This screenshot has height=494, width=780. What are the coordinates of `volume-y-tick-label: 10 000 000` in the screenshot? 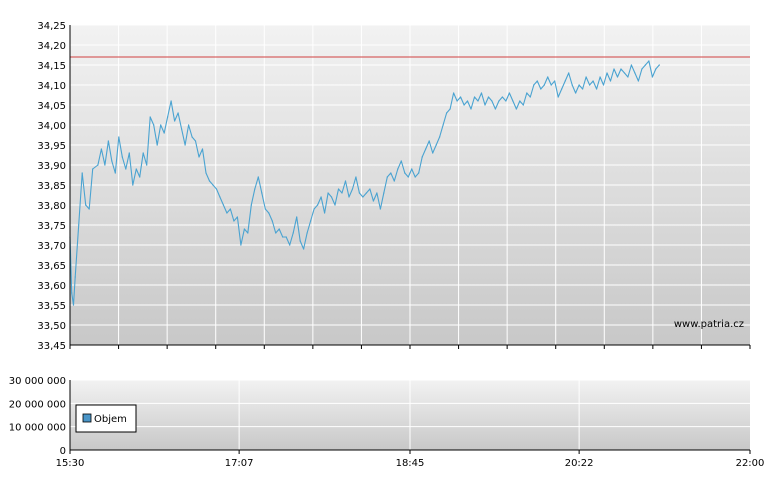 It's located at (37, 428).